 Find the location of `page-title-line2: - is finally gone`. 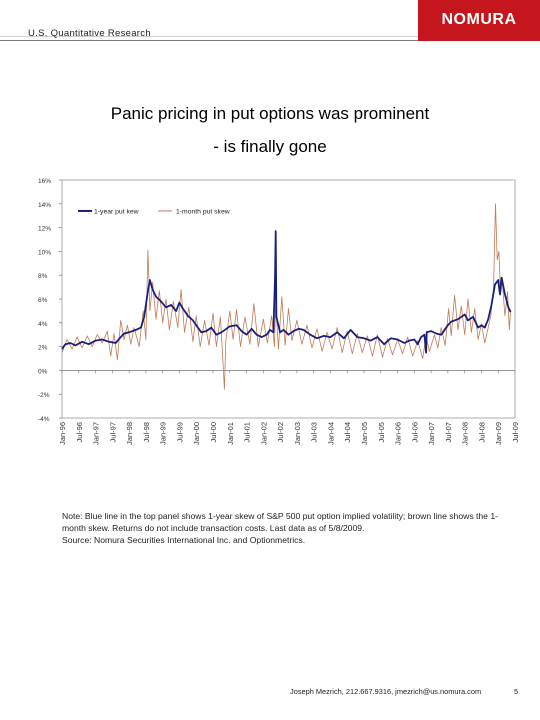

page-title-line2: - is finally gone is located at coordinates (270, 146).